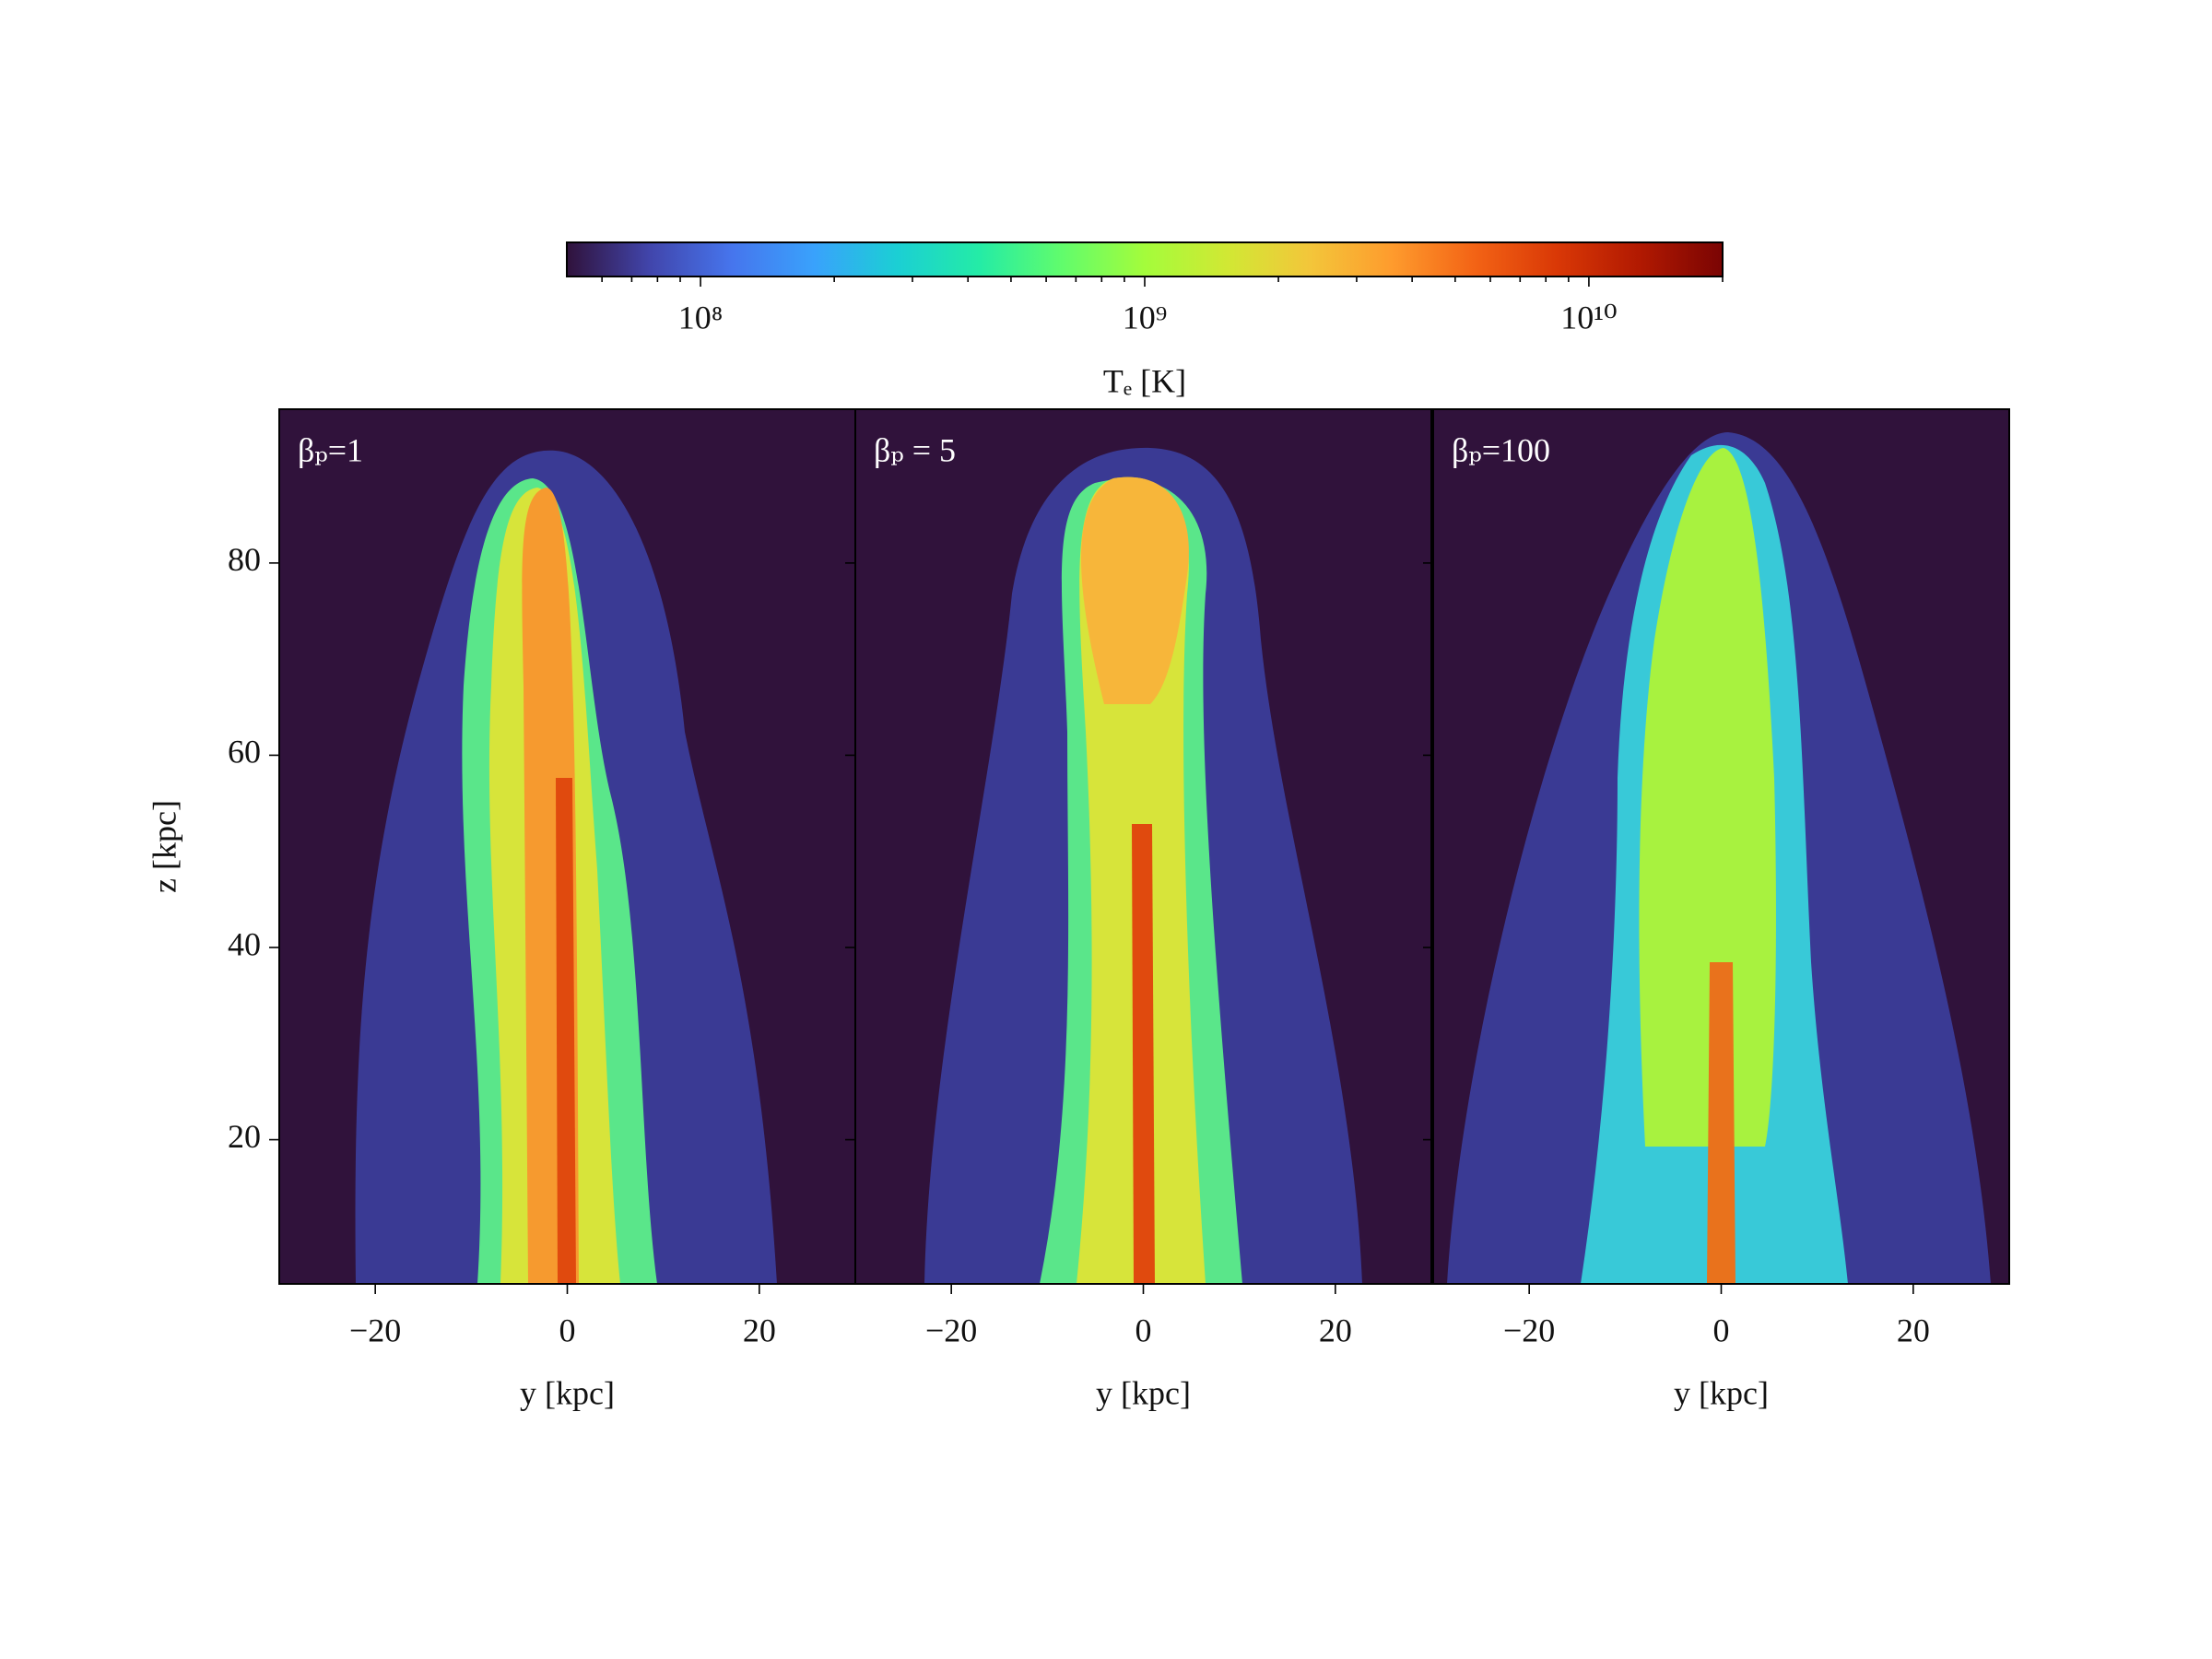 Image resolution: width=2212 pixels, height=1659 pixels. Describe the element at coordinates (164, 846) in the screenshot. I see `y-axis-label: z [kpc]` at that location.